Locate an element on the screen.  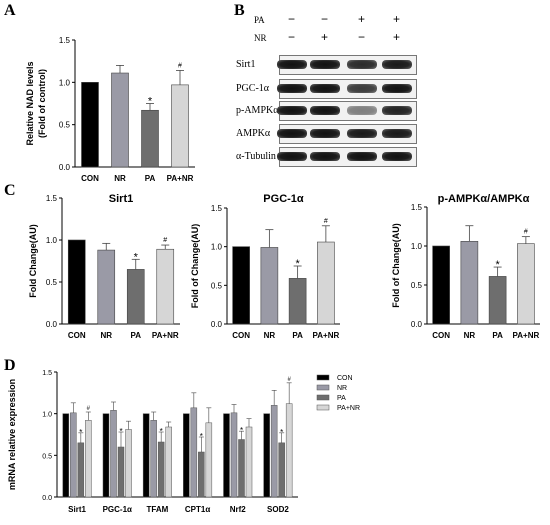
legend-label: NR is located at coordinates (342, 388).